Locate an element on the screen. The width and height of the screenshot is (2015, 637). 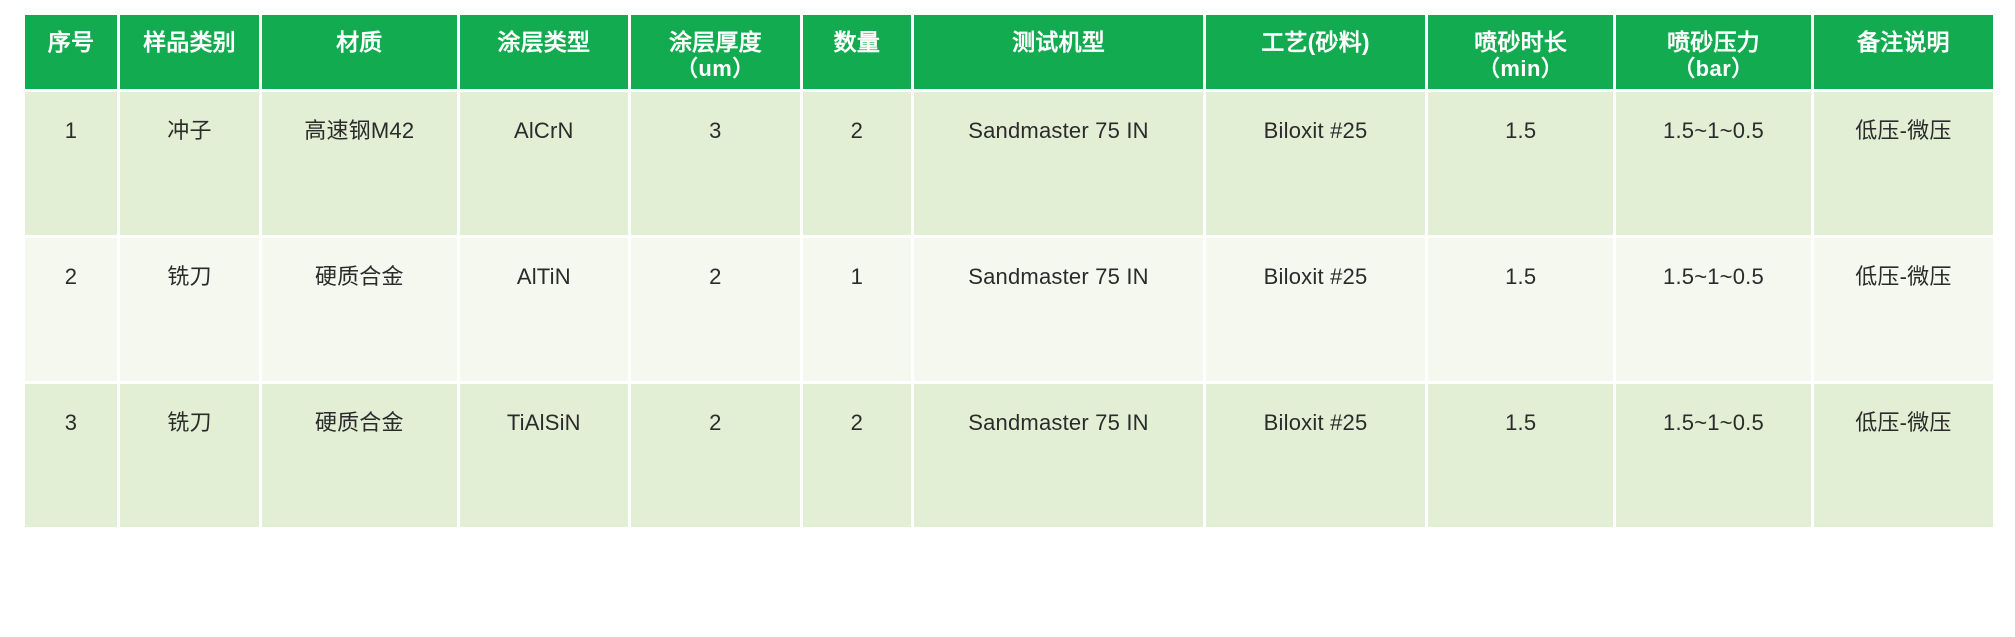
column-header-seq-label: 序号 is located at coordinates (71, 42).